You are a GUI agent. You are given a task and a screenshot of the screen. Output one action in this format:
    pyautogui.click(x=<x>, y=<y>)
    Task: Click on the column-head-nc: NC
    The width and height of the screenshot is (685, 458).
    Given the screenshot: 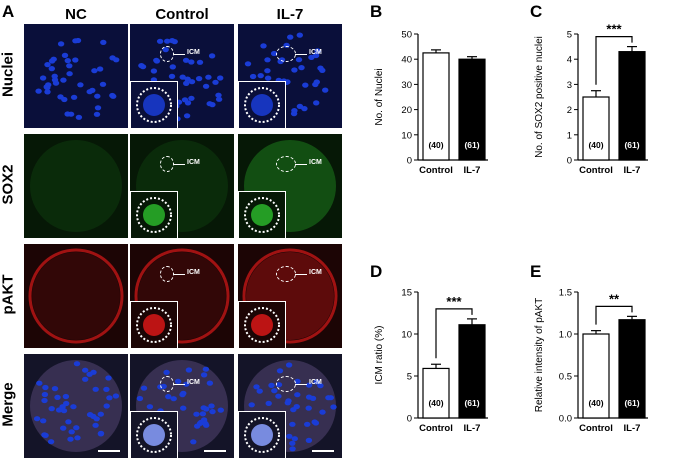 What is the action you would take?
    pyautogui.click(x=76, y=14)
    